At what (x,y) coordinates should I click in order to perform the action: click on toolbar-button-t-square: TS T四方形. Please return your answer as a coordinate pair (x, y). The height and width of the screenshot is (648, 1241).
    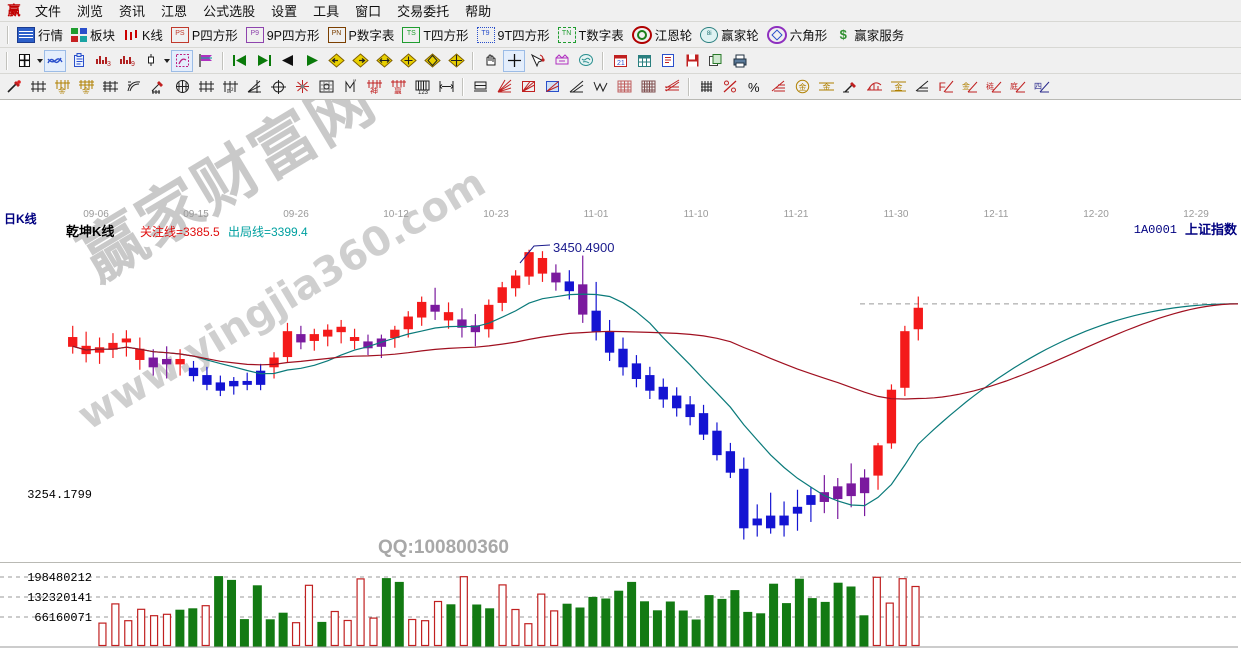
    Looking at the image, I should click on (435, 34).